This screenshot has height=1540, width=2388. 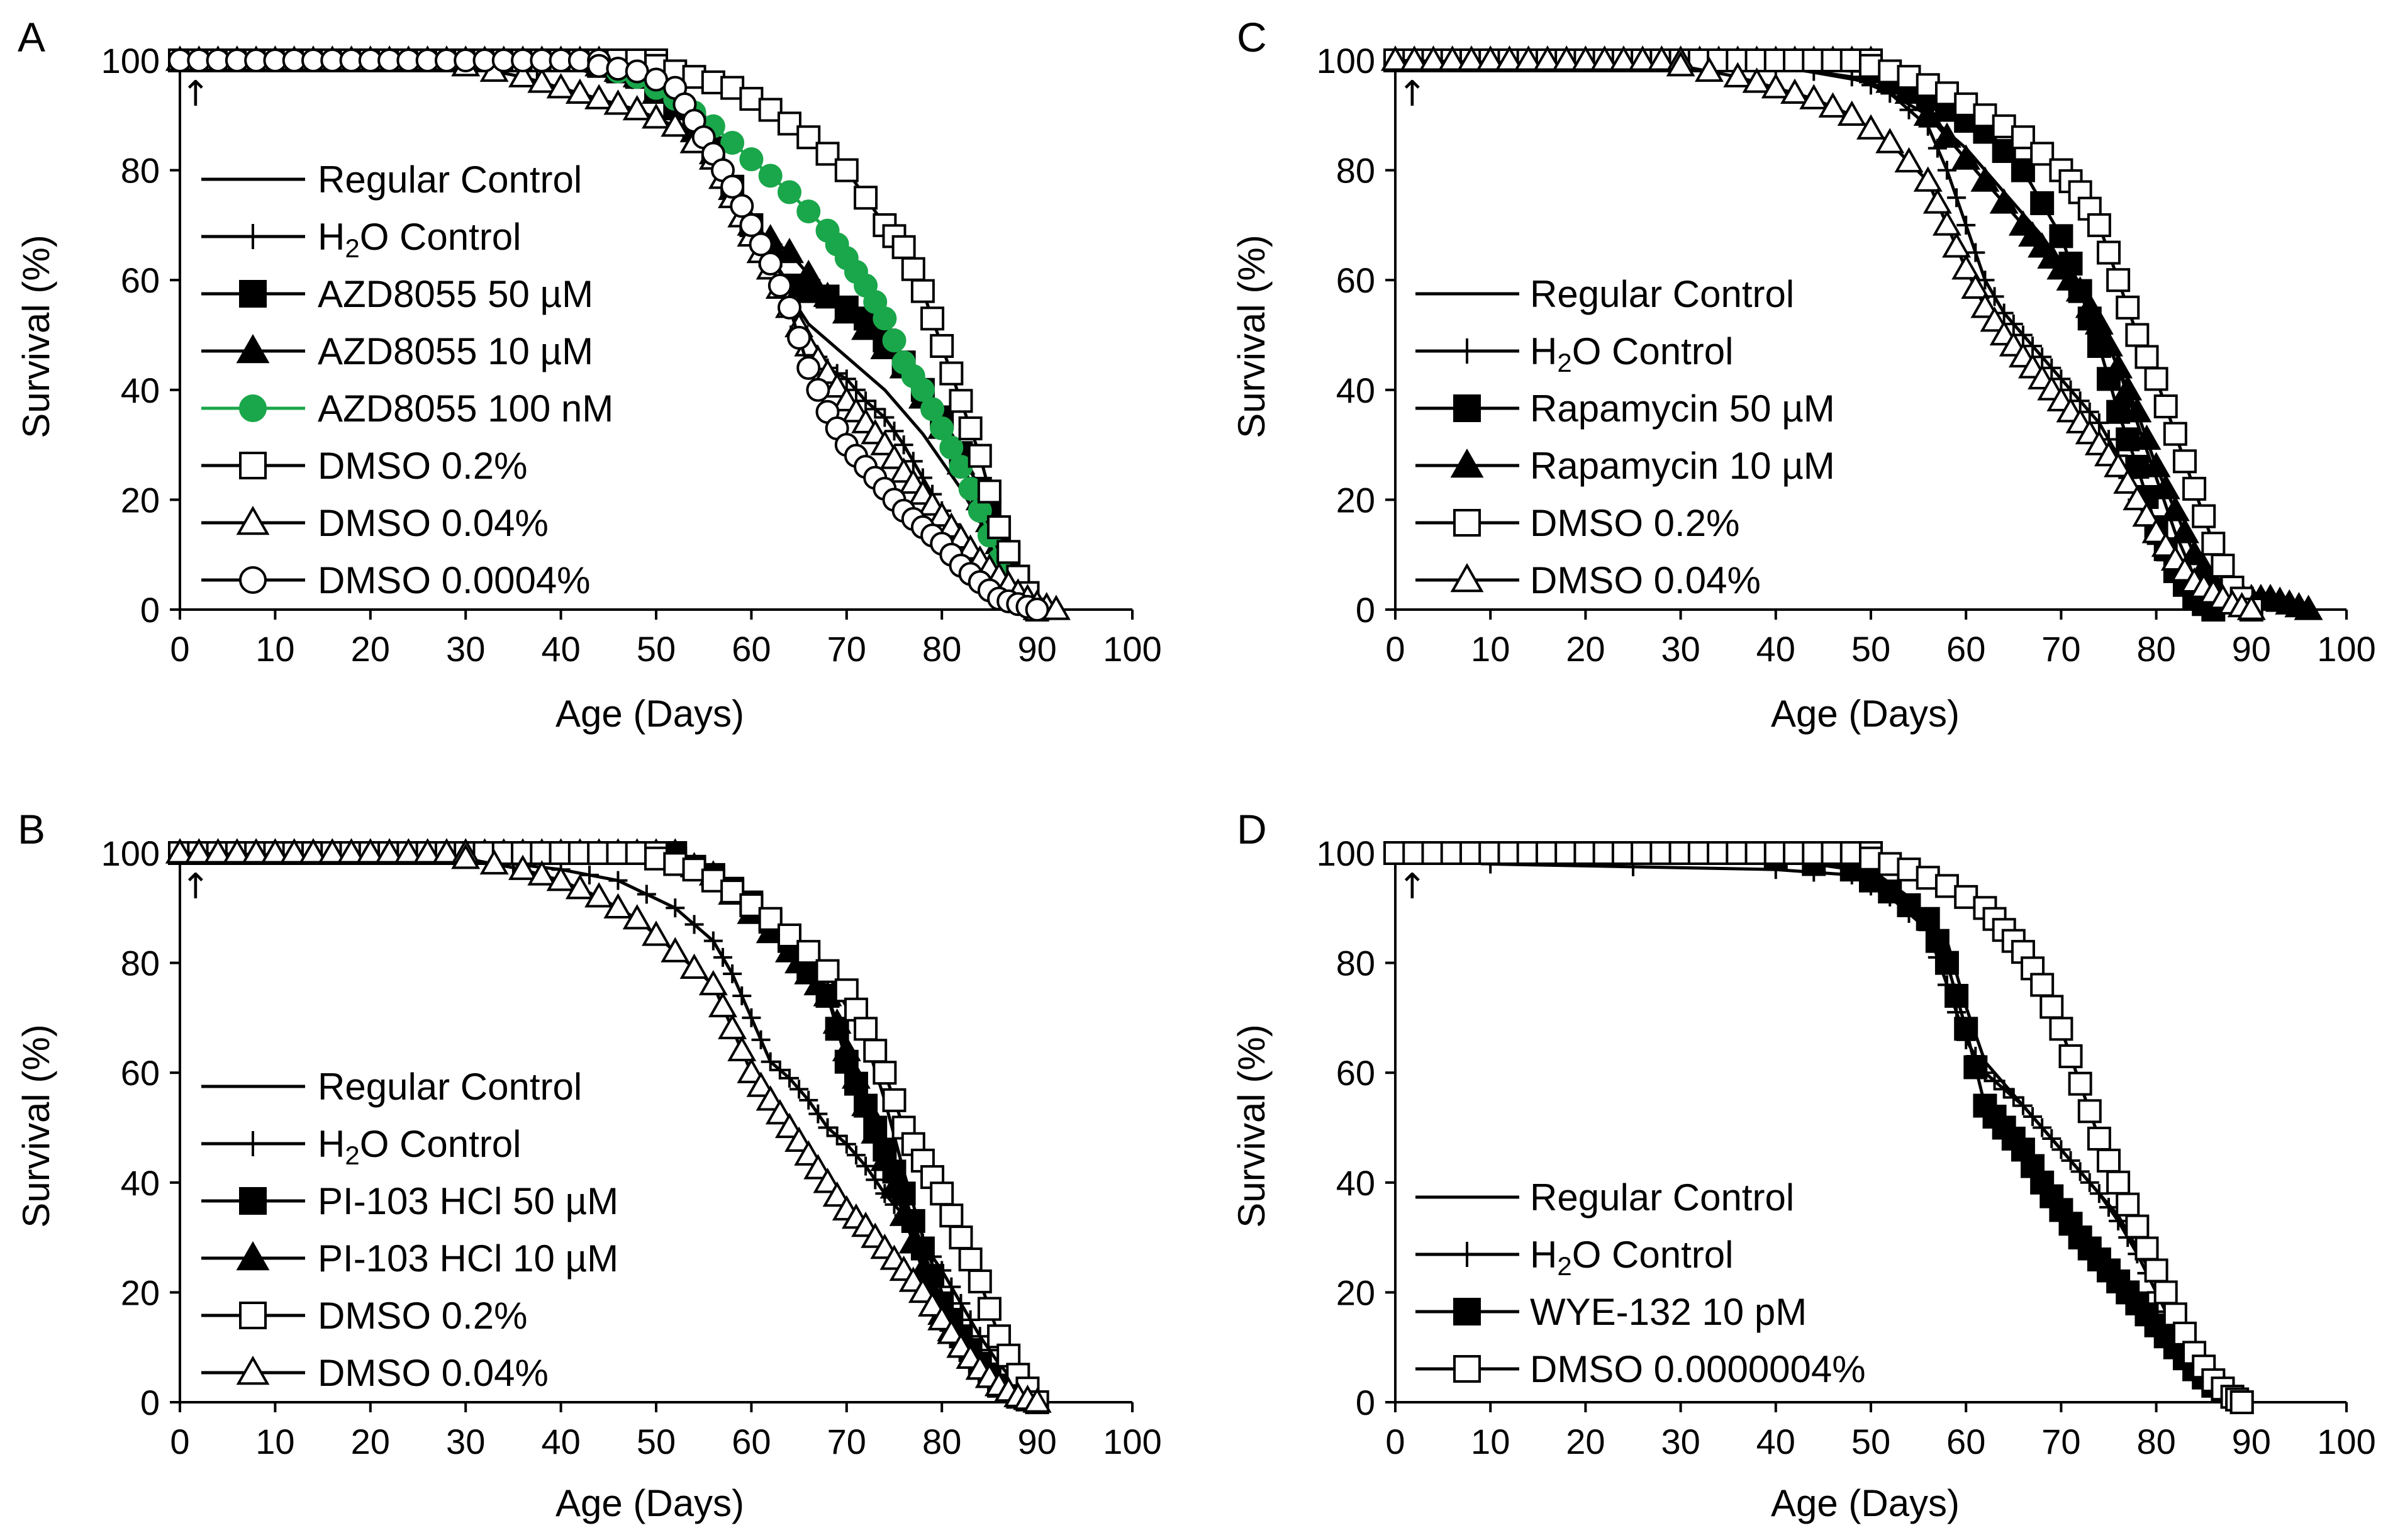 I want to click on legend-label: DMSO 0.2%, so click(x=422, y=466).